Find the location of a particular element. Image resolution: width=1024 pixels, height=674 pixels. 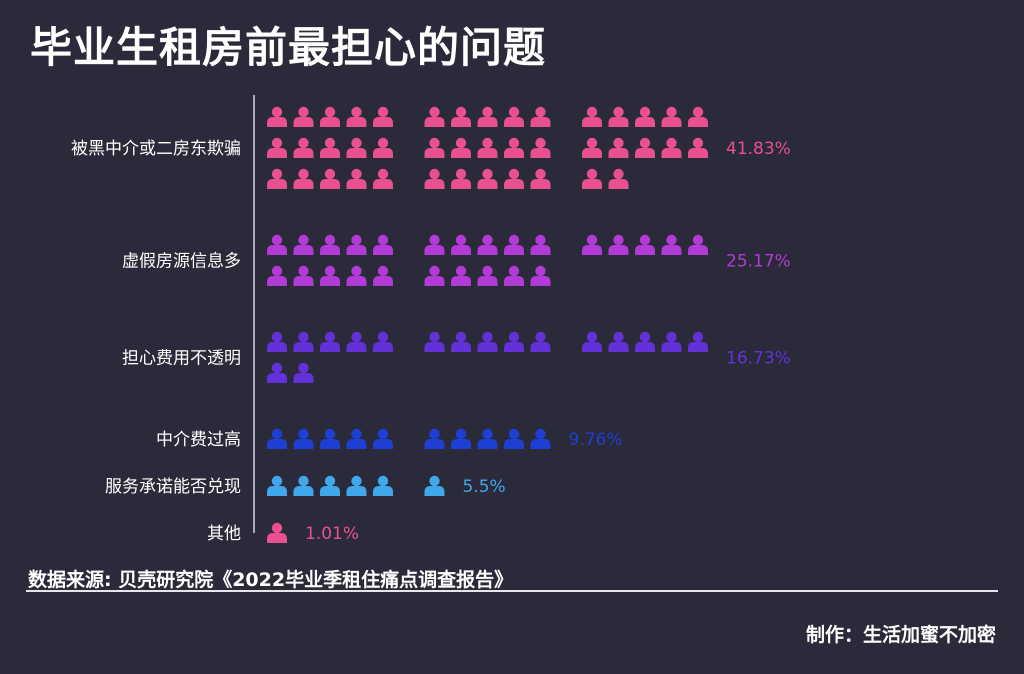

value-label: 5.5% is located at coordinates (484, 487).